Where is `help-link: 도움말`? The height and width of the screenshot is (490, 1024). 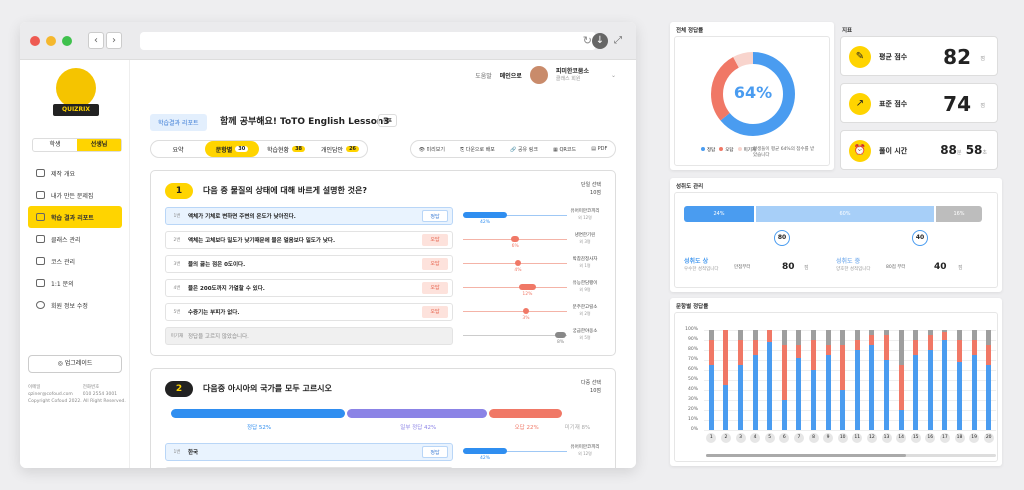
help-link: 도움말 is located at coordinates (483, 76).